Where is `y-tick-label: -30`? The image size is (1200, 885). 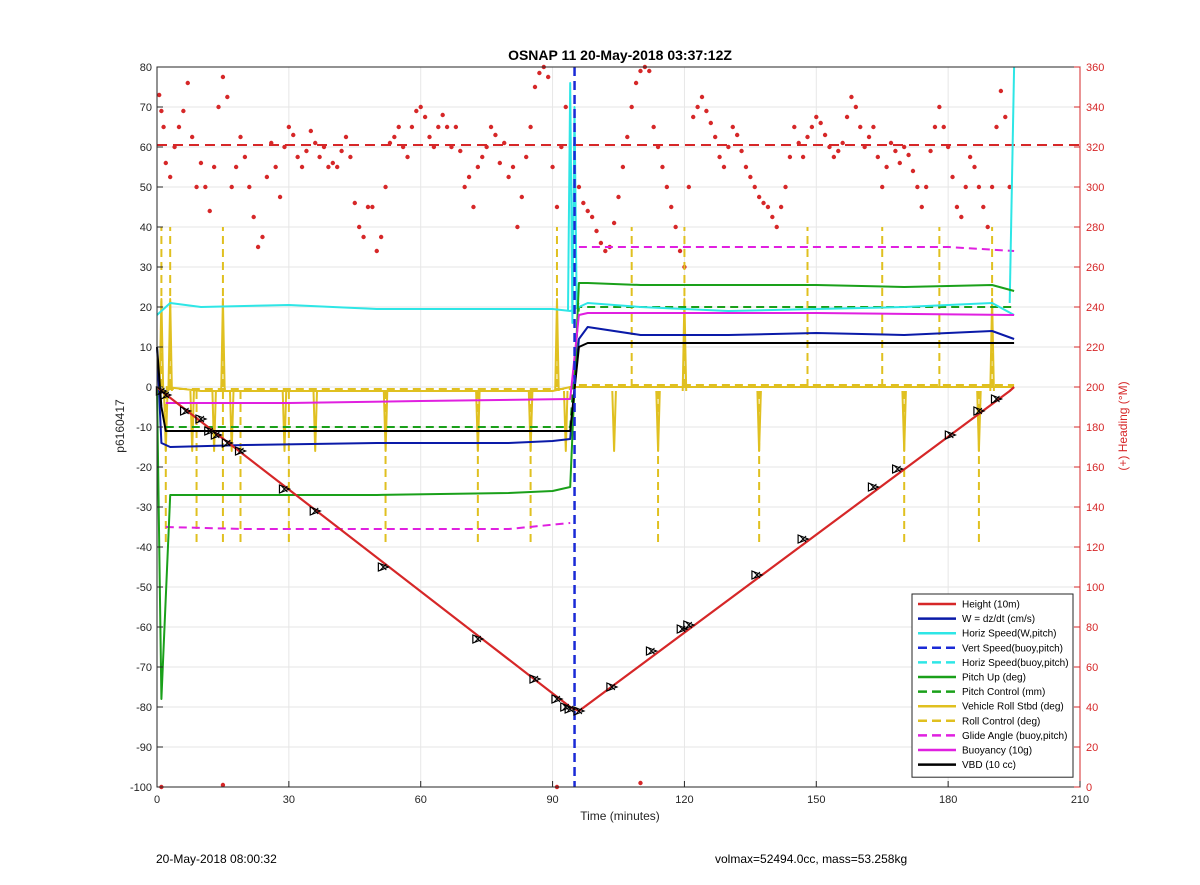
y-tick-label: -30 is located at coordinates (144, 508).